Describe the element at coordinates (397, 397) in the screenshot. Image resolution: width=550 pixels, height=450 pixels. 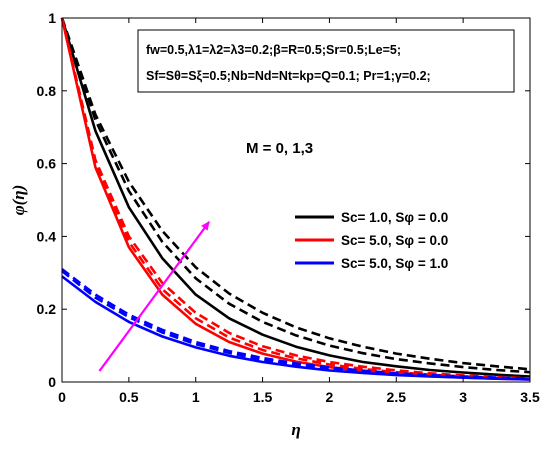
I see `x-tick-label-5: 2.5` at that location.